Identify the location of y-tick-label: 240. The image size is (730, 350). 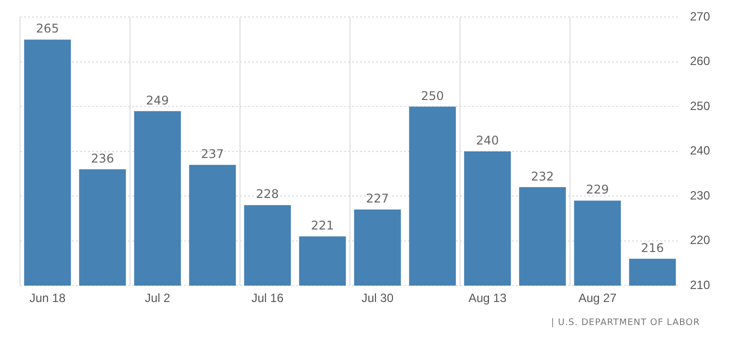
(700, 151).